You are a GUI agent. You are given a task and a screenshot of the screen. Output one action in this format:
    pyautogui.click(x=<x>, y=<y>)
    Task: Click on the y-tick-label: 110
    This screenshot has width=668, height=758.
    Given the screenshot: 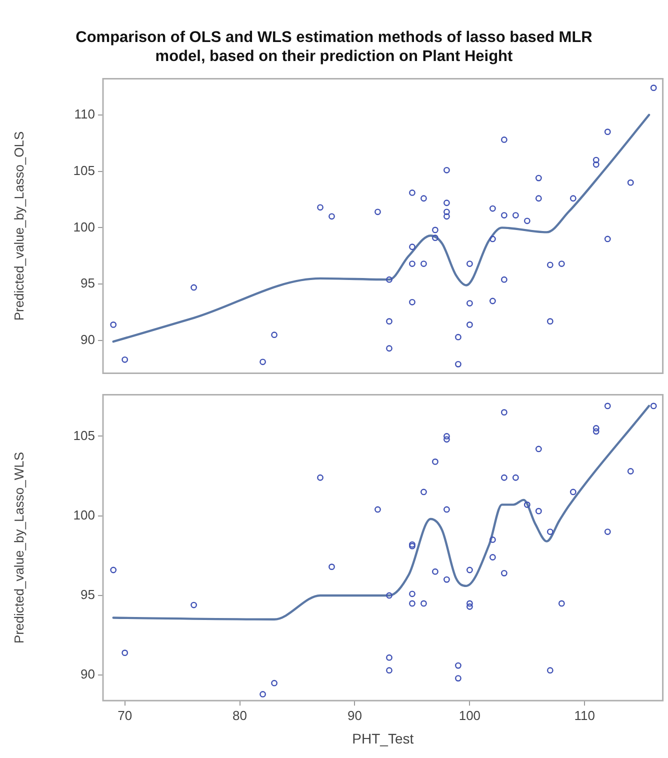 What is the action you would take?
    pyautogui.click(x=84, y=114)
    